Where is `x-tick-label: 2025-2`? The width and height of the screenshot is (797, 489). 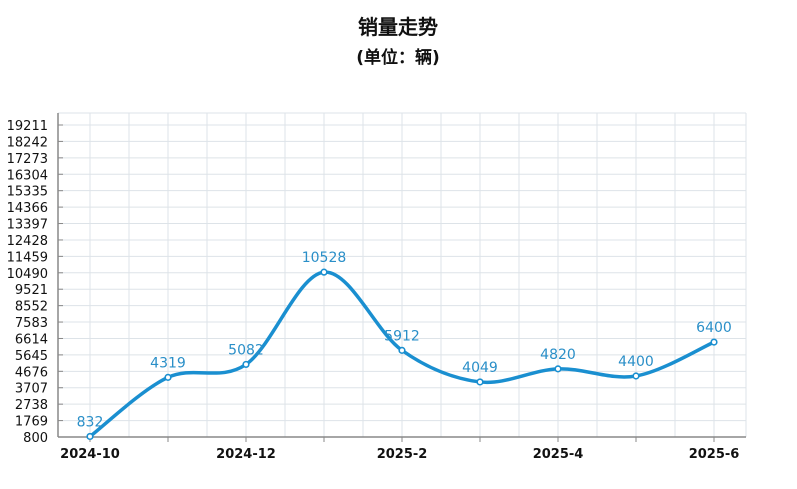
x-tick-label: 2025-2 is located at coordinates (402, 454).